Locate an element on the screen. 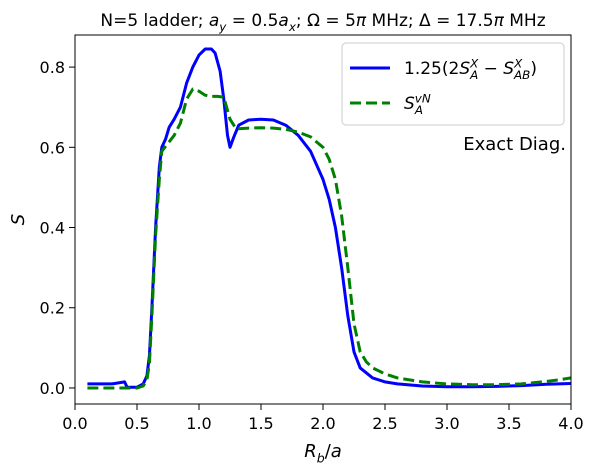 Image resolution: width=596 pixels, height=474 pixels. legend-label-1: 1.25(2SX A − SX AB) is located at coordinates (470, 70).